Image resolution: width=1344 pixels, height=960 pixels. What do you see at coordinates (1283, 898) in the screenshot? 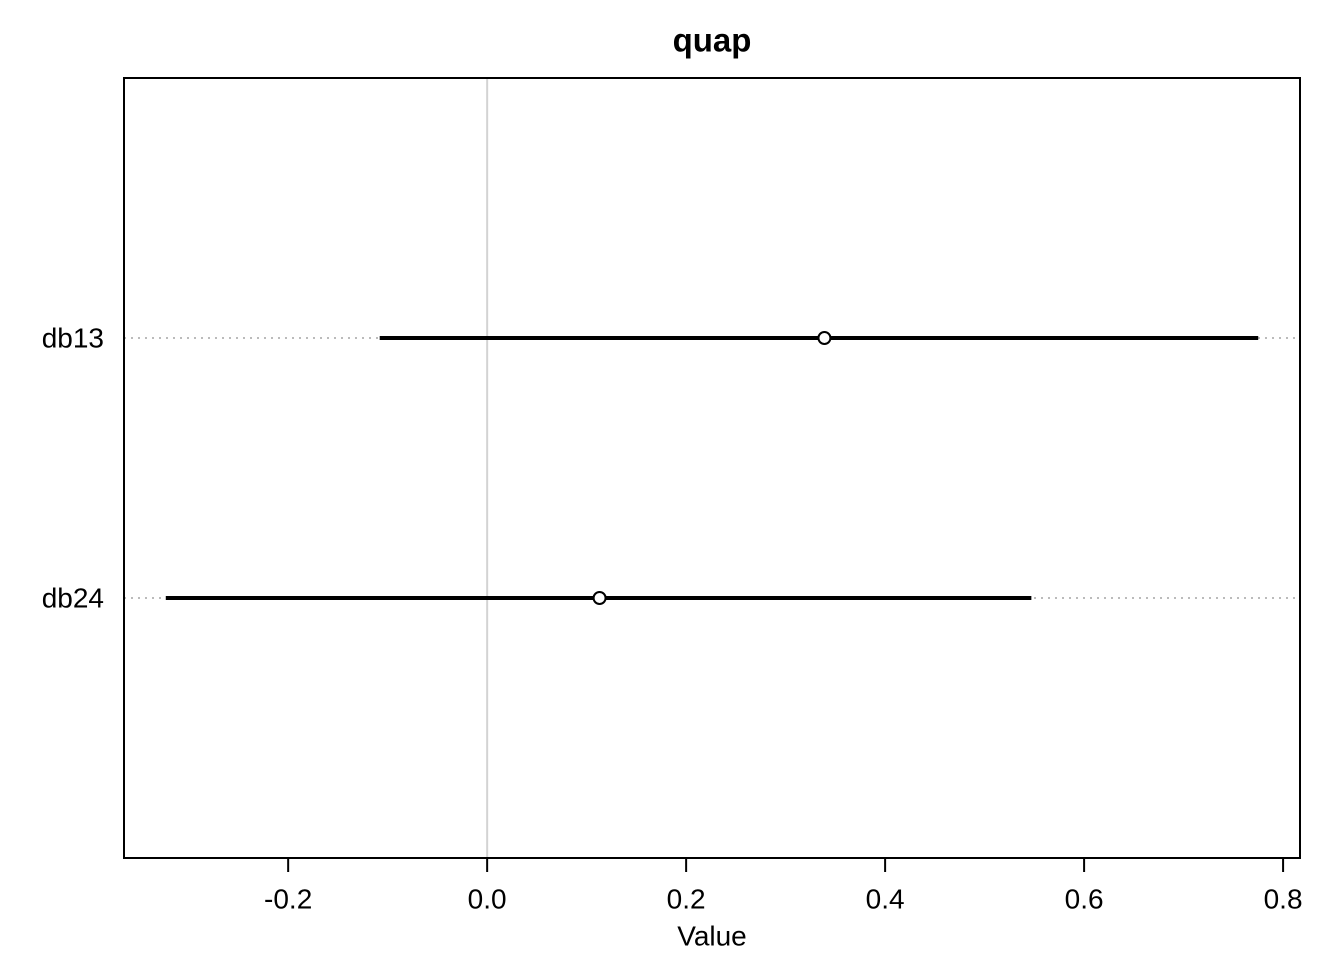
I see `x-tick-label: 0.8` at bounding box center [1283, 898].